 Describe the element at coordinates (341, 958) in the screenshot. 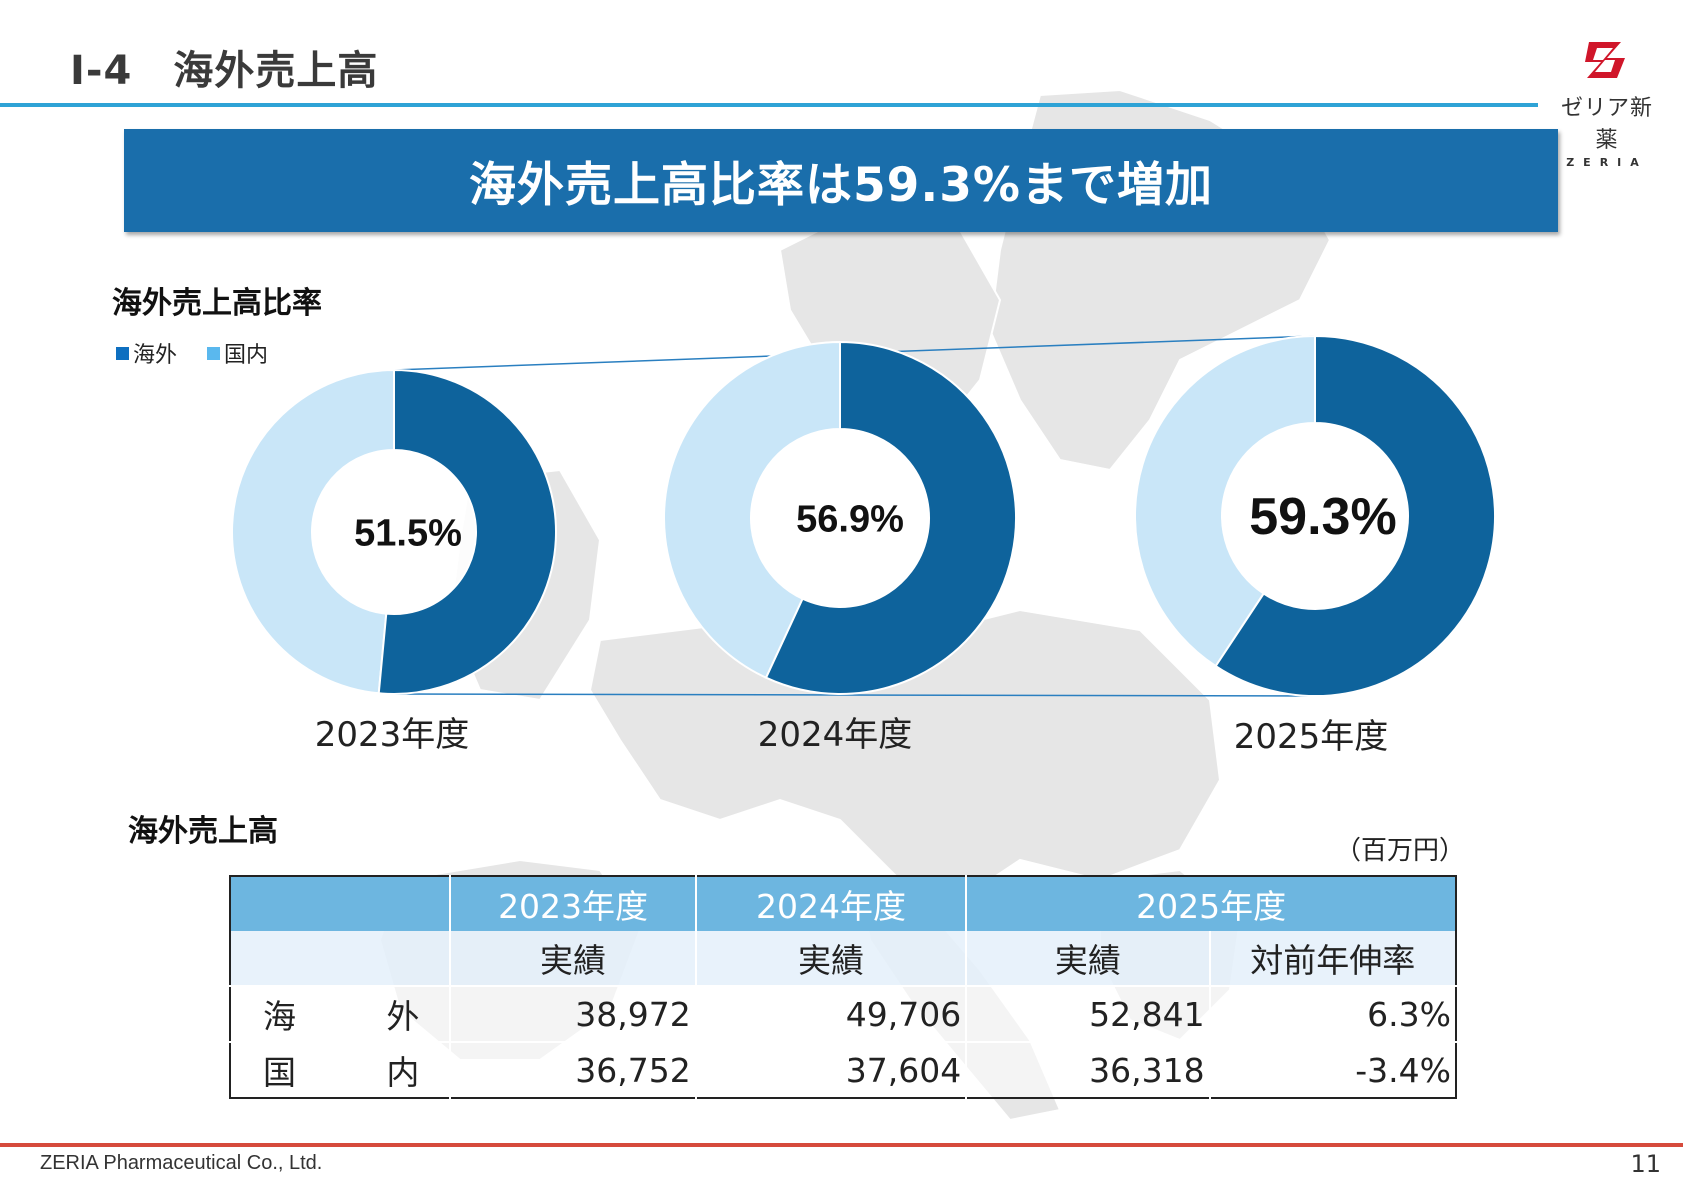

I see `subheader-blank` at that location.